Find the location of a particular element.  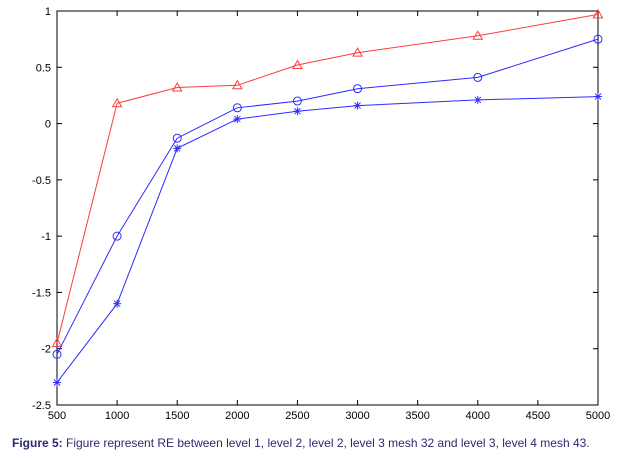

x-tick-label: 5000 is located at coordinates (598, 416).